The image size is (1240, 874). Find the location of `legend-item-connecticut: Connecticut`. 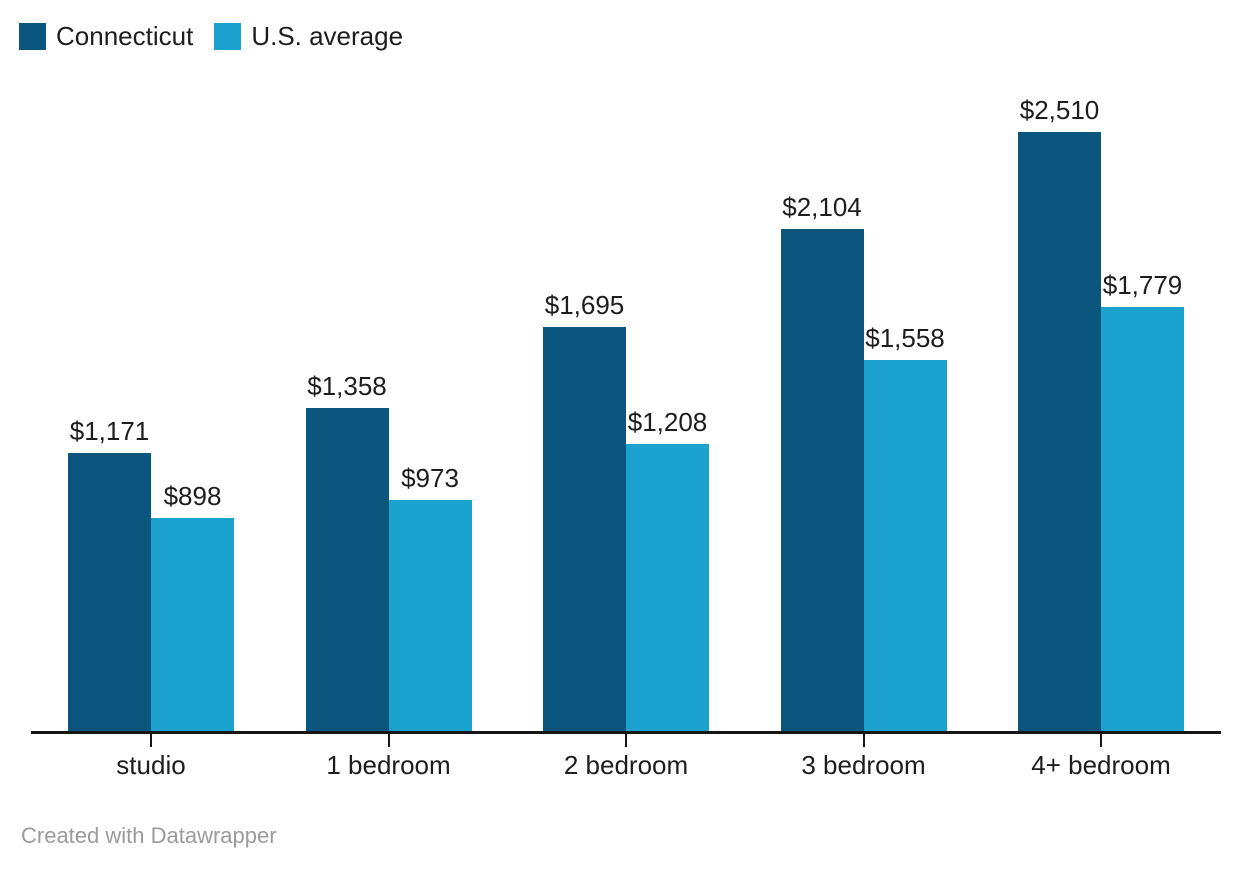

legend-item-connecticut: Connecticut is located at coordinates (106, 36).